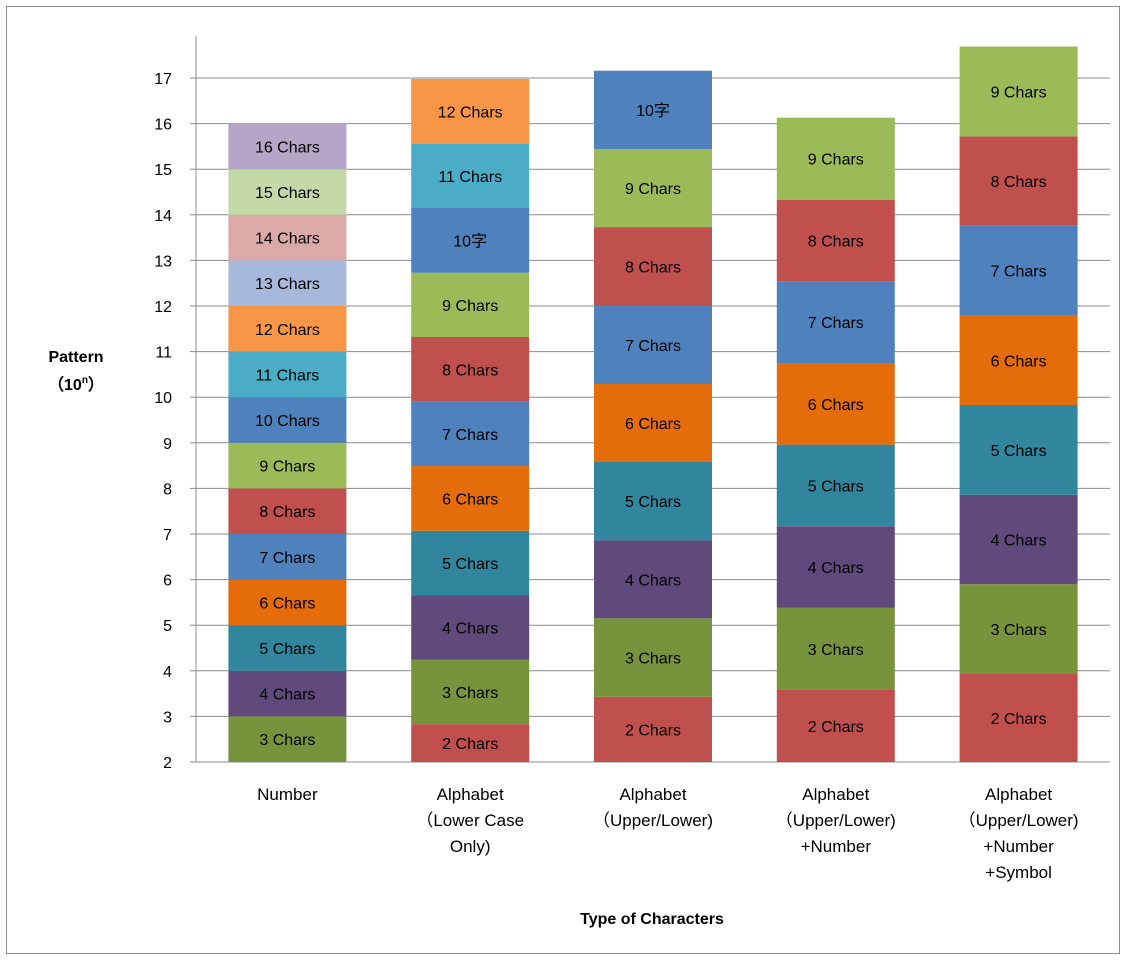  Describe the element at coordinates (163, 307) in the screenshot. I see `y-tick-label: 12` at that location.